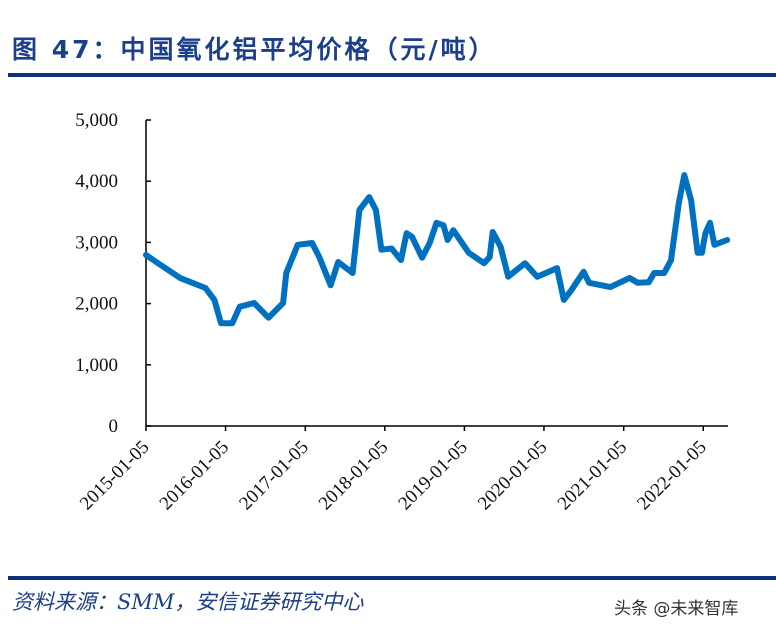  I want to click on footer-divider, so click(392, 578).